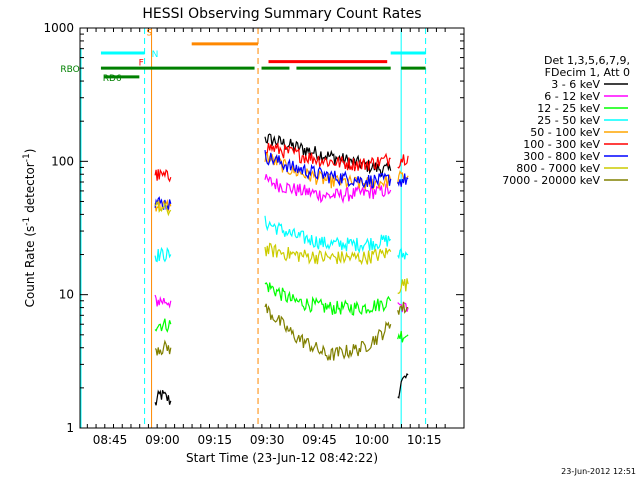 This screenshot has height=480, width=640. I want to click on flag-labels: S FN RBO RD6, so click(109, 55).